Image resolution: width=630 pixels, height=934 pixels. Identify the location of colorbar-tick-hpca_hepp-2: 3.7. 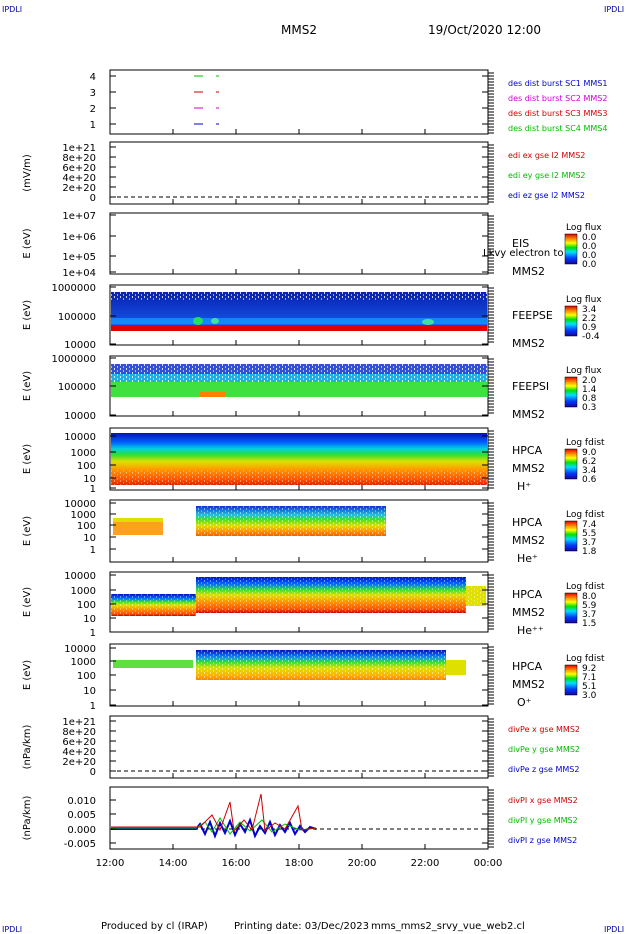
(589, 615).